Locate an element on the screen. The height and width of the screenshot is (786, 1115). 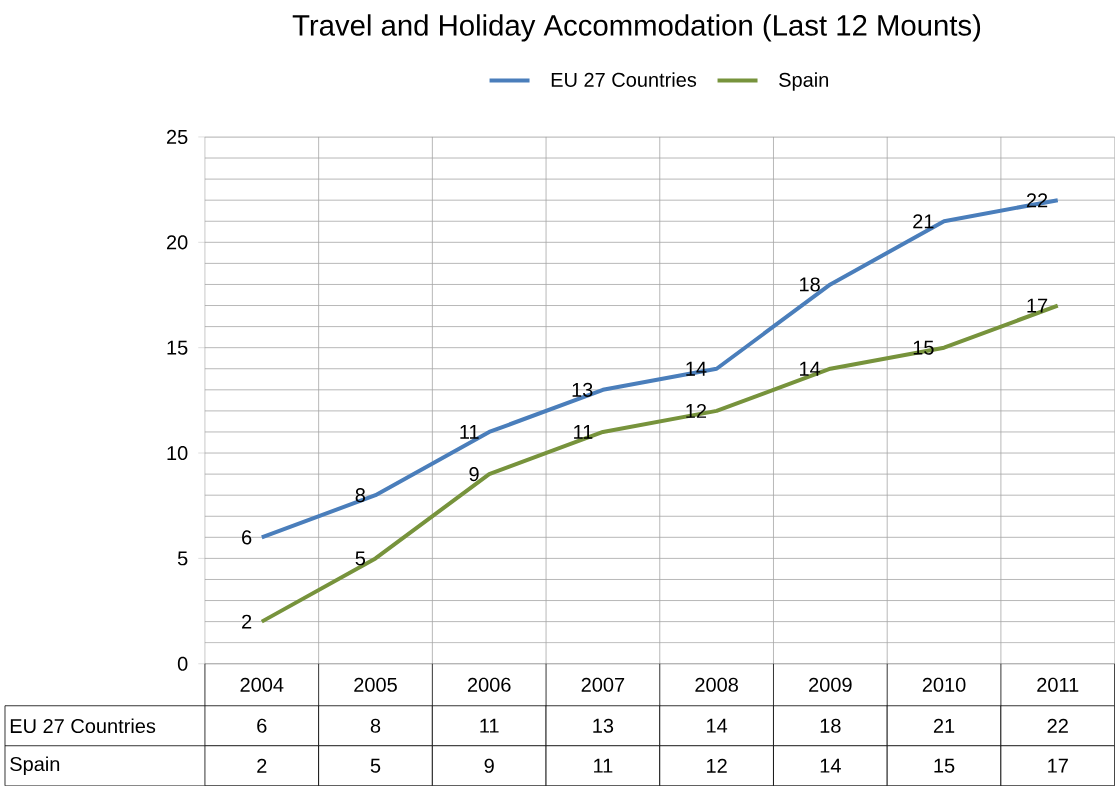
x-tick-label: 2008 is located at coordinates (716, 684).